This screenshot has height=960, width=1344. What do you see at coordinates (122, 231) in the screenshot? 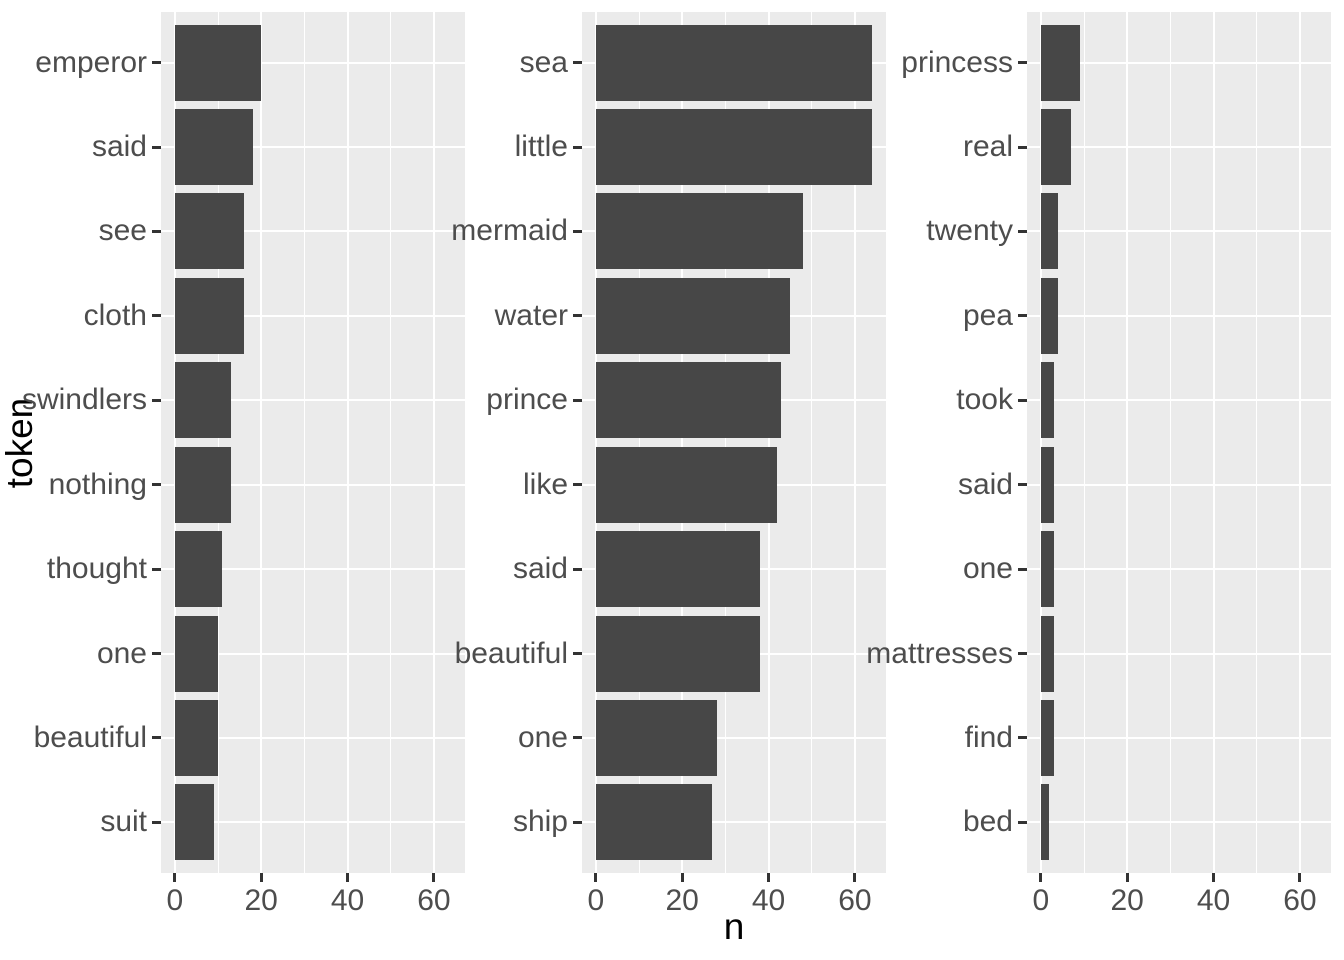
I see `y-tick-label: see` at bounding box center [122, 231].